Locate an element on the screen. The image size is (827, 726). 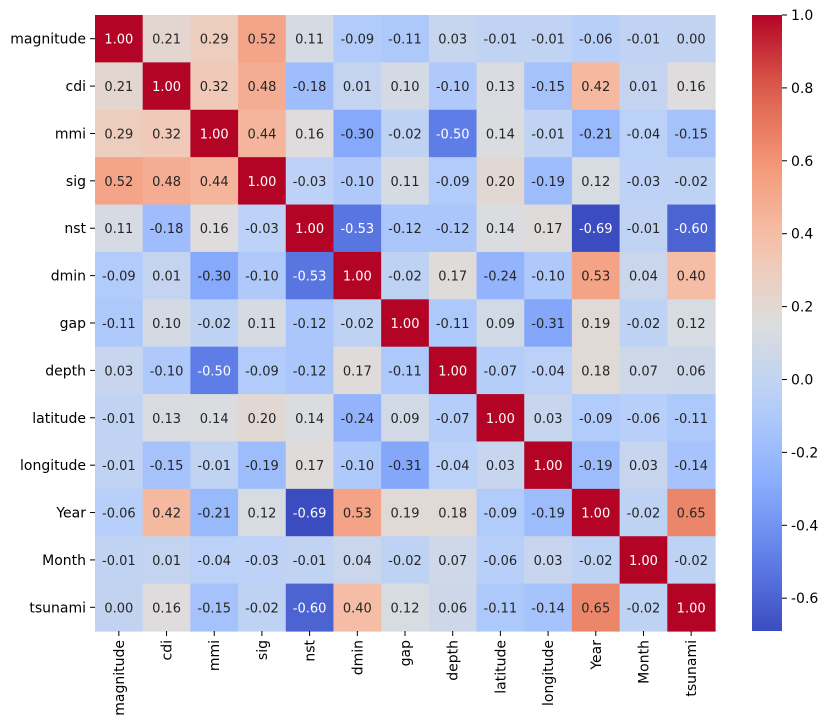
colorbar-tick-label: 0.4 is located at coordinates (802, 235).